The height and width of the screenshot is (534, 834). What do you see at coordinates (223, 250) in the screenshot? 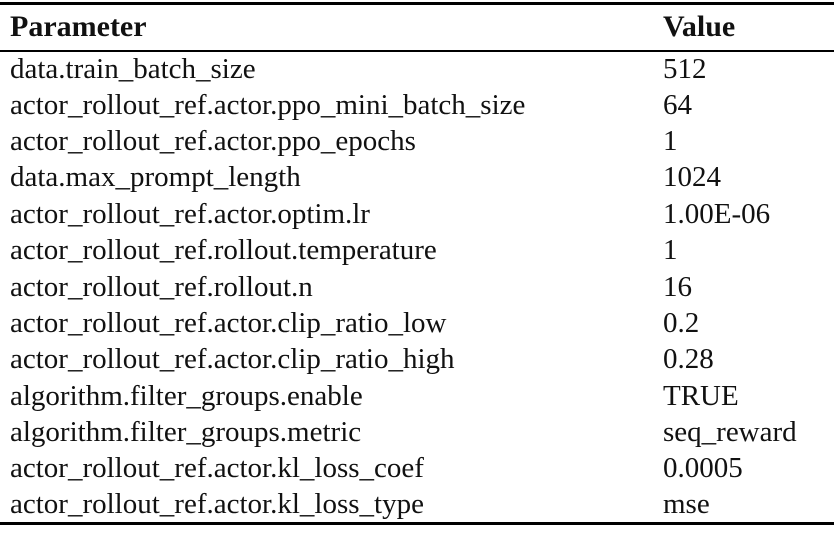
I see `parameter-name: actor_rollout_ref.rollout.temperature` at bounding box center [223, 250].